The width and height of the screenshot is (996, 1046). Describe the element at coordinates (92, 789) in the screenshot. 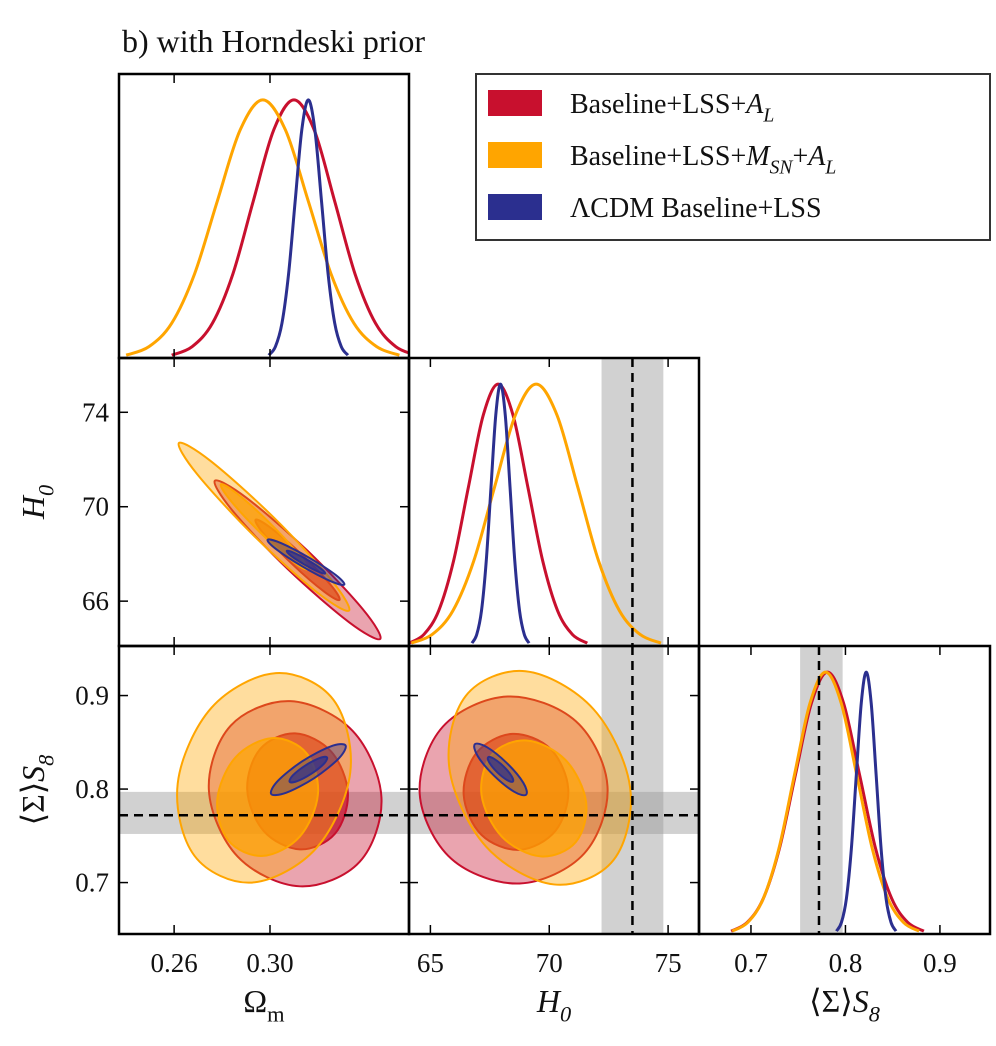

I see `y-tick-label: 0.8` at that location.